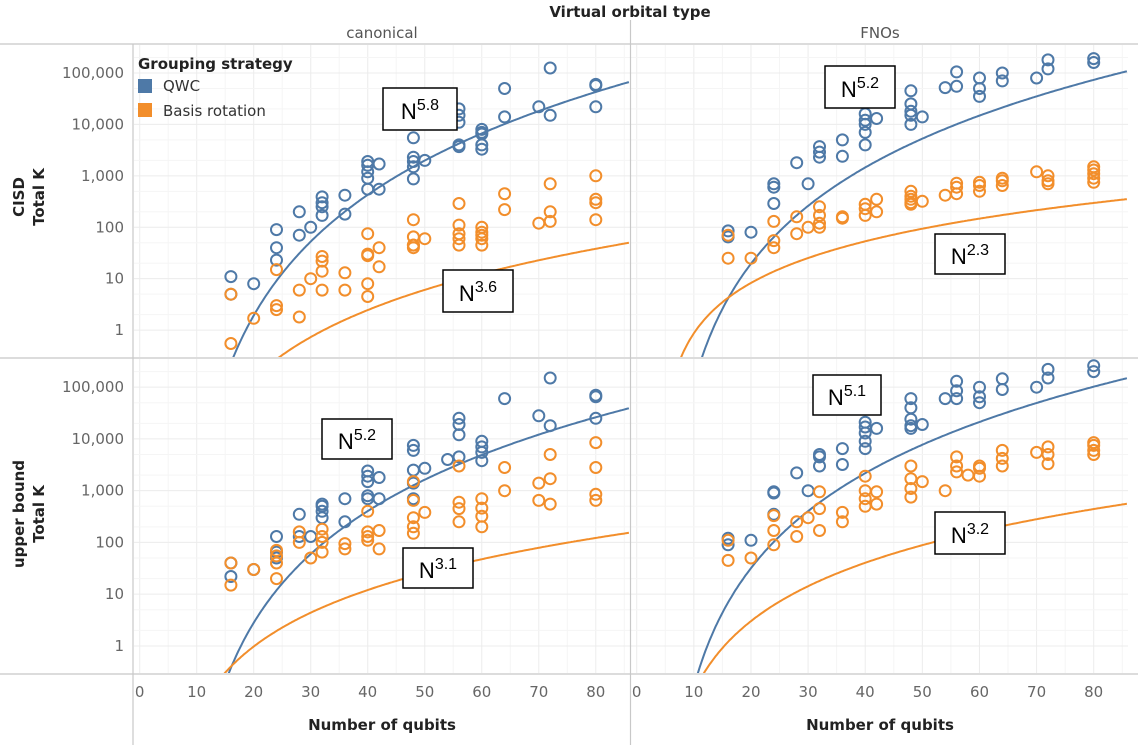  Describe the element at coordinates (424, 692) in the screenshot. I see `x-tick-label: 50` at that location.